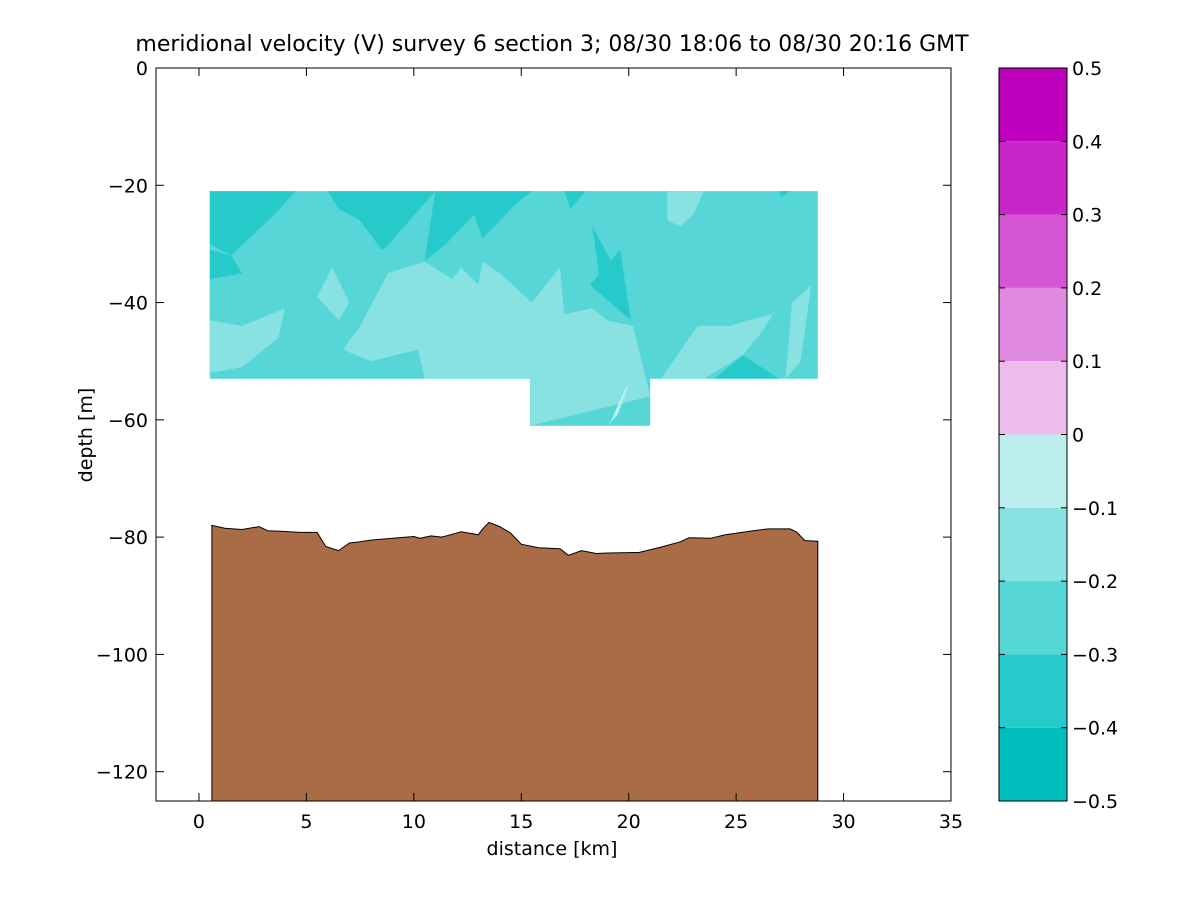  I want to click on x-tick-label: 30, so click(843, 822).